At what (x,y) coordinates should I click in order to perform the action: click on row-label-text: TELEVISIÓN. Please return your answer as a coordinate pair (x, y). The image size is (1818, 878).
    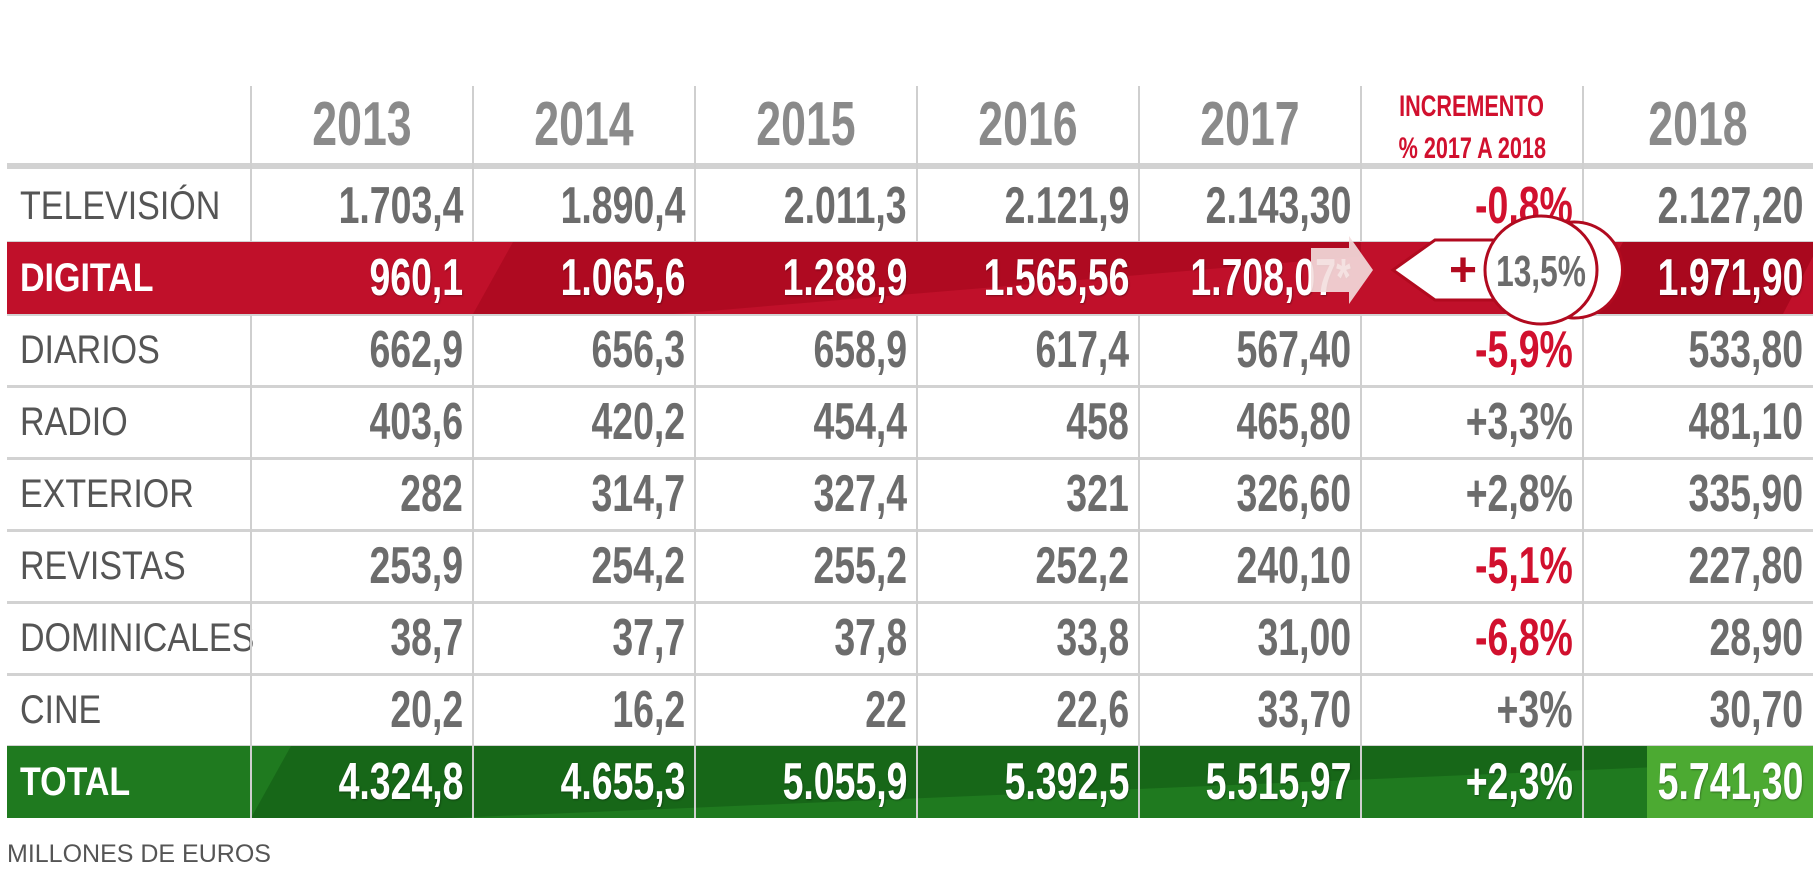
    Looking at the image, I should click on (120, 206).